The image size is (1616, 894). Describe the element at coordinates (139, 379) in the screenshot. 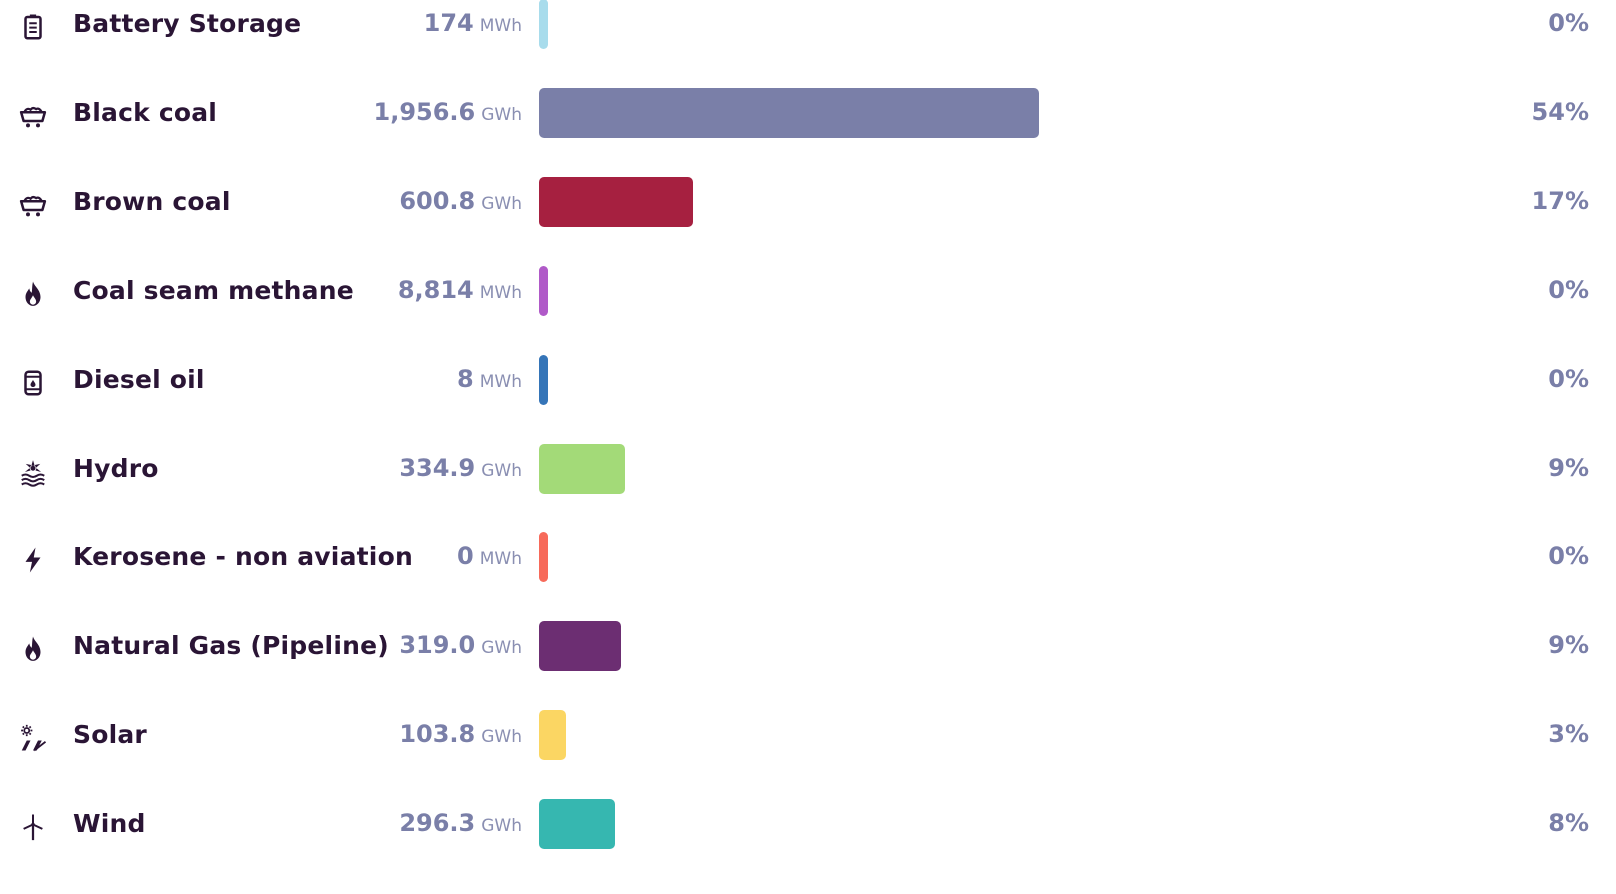

I see `row-label-diesel-oil: Diesel oil` at that location.